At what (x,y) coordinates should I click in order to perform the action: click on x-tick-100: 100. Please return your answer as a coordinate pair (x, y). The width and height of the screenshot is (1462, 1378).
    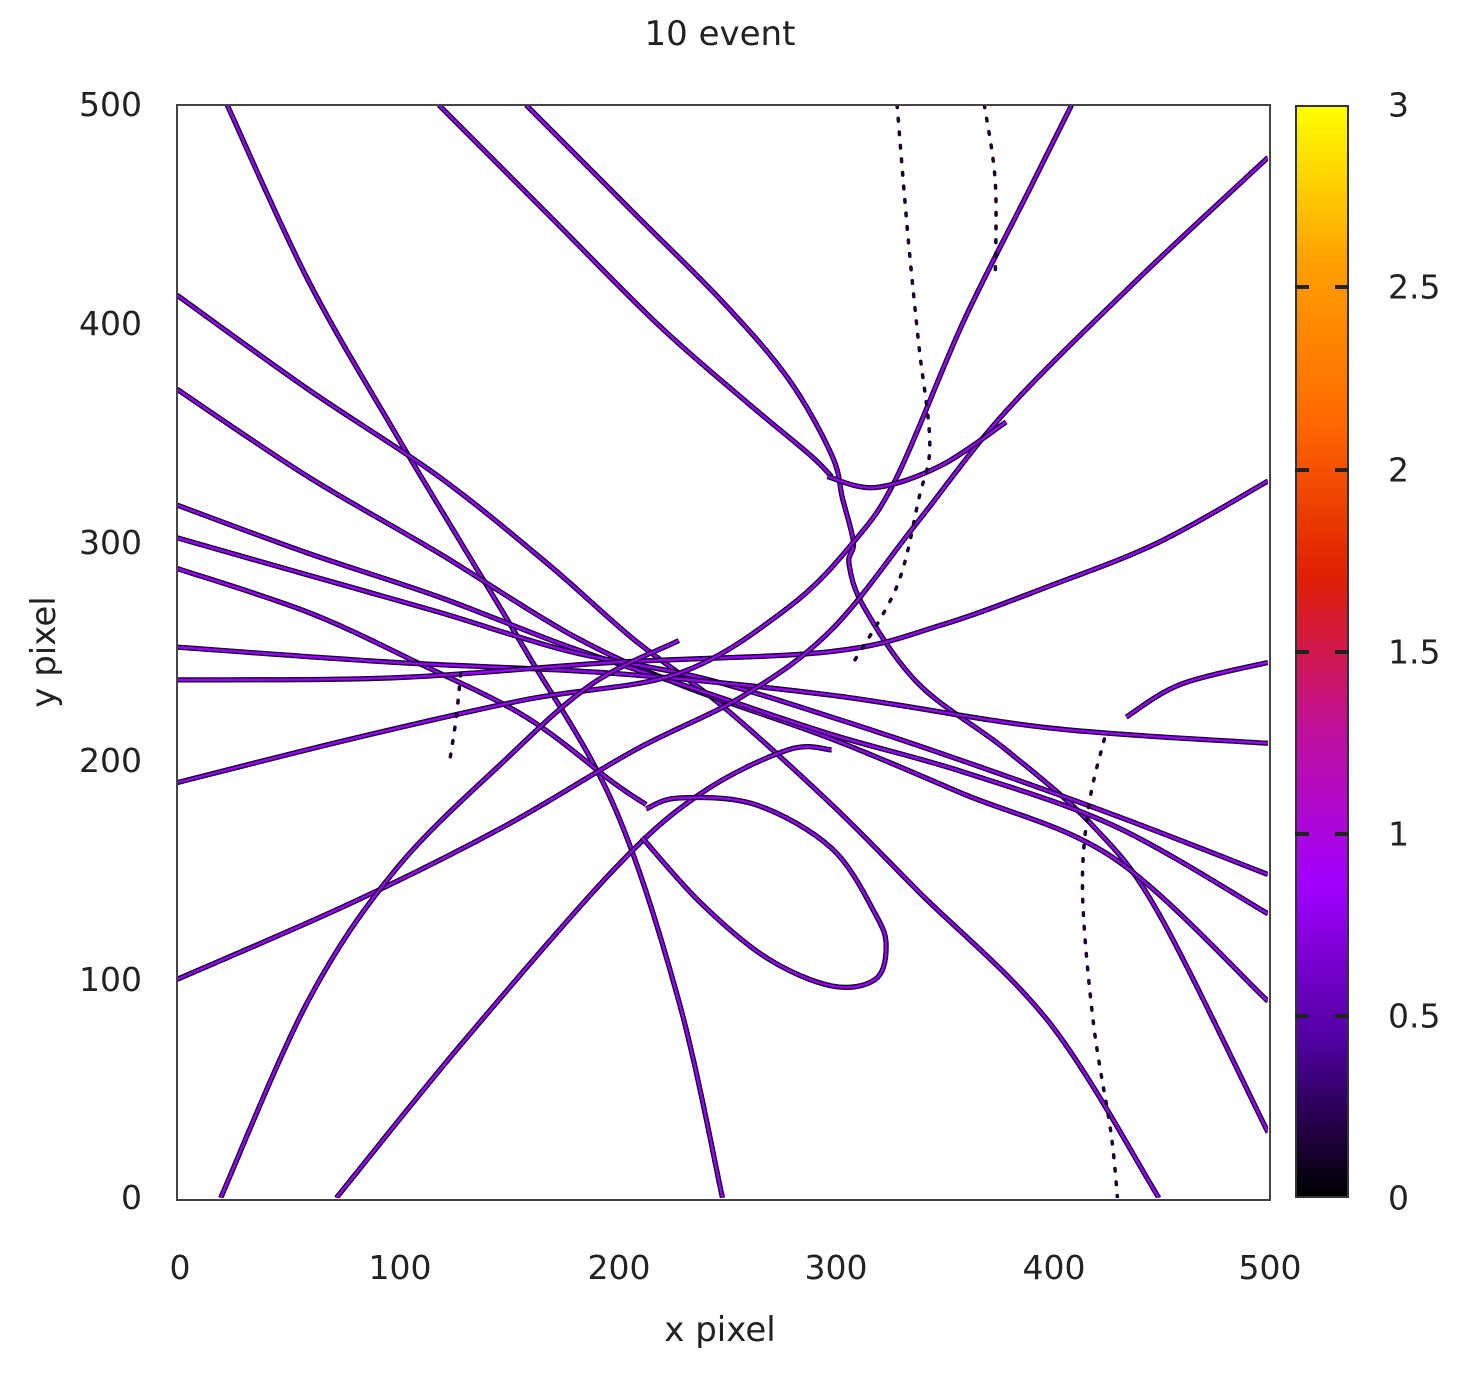
    Looking at the image, I should click on (400, 1267).